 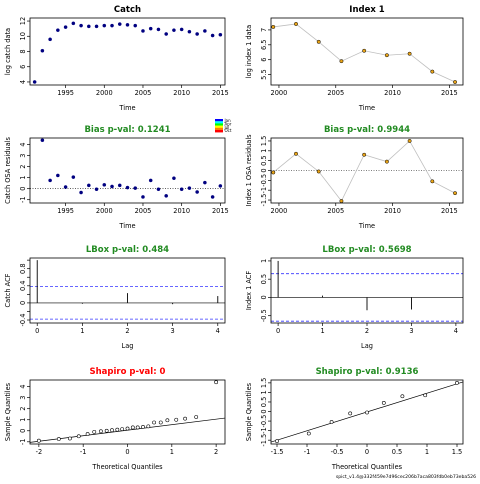 I want to click on x-tick-label: 4, so click(x=218, y=331).